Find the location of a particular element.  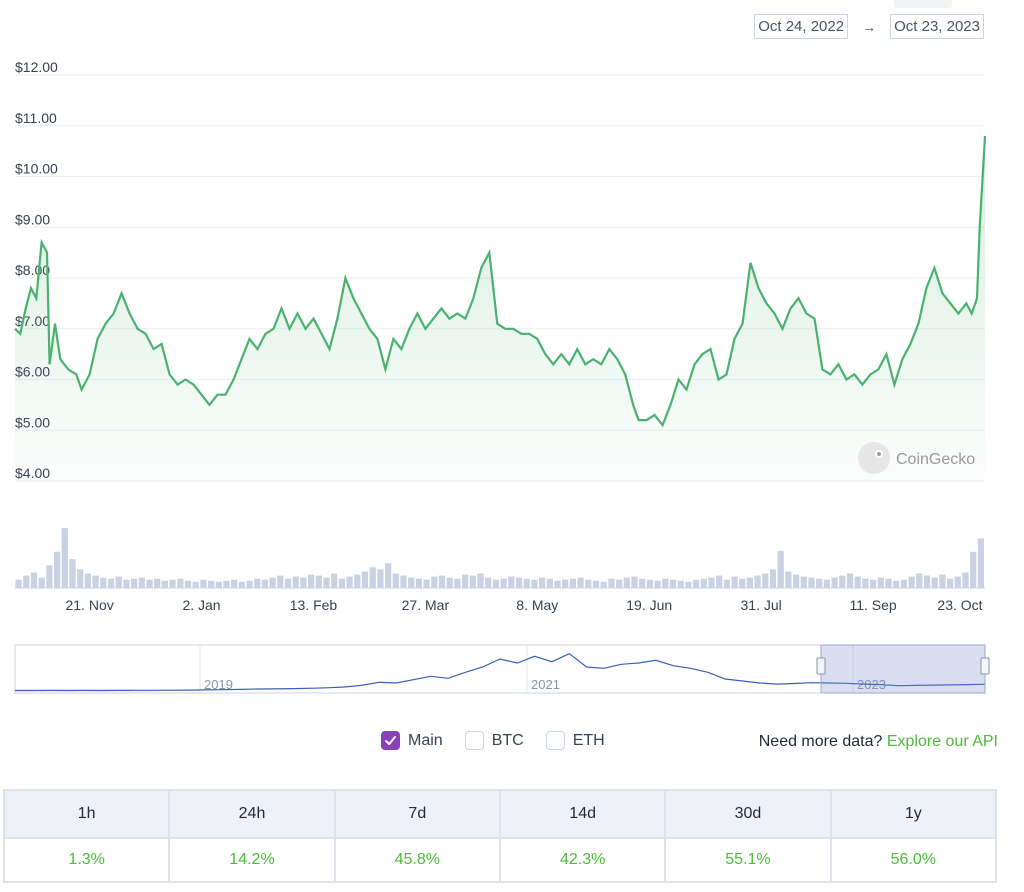

top-control-stub is located at coordinates (923, 4).